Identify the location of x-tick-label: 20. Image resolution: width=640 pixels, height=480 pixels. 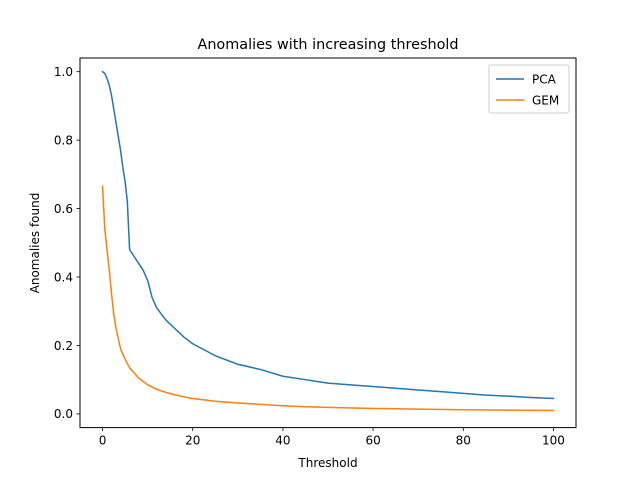
(192, 441).